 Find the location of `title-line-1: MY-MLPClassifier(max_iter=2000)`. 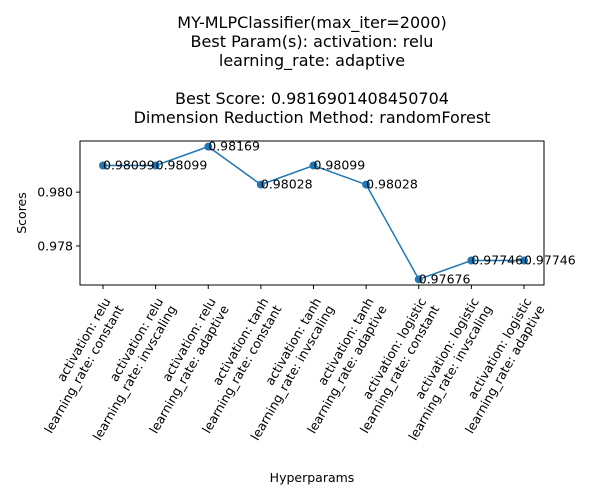

title-line-1: MY-MLPClassifier(max_iter=2000) is located at coordinates (311, 23).